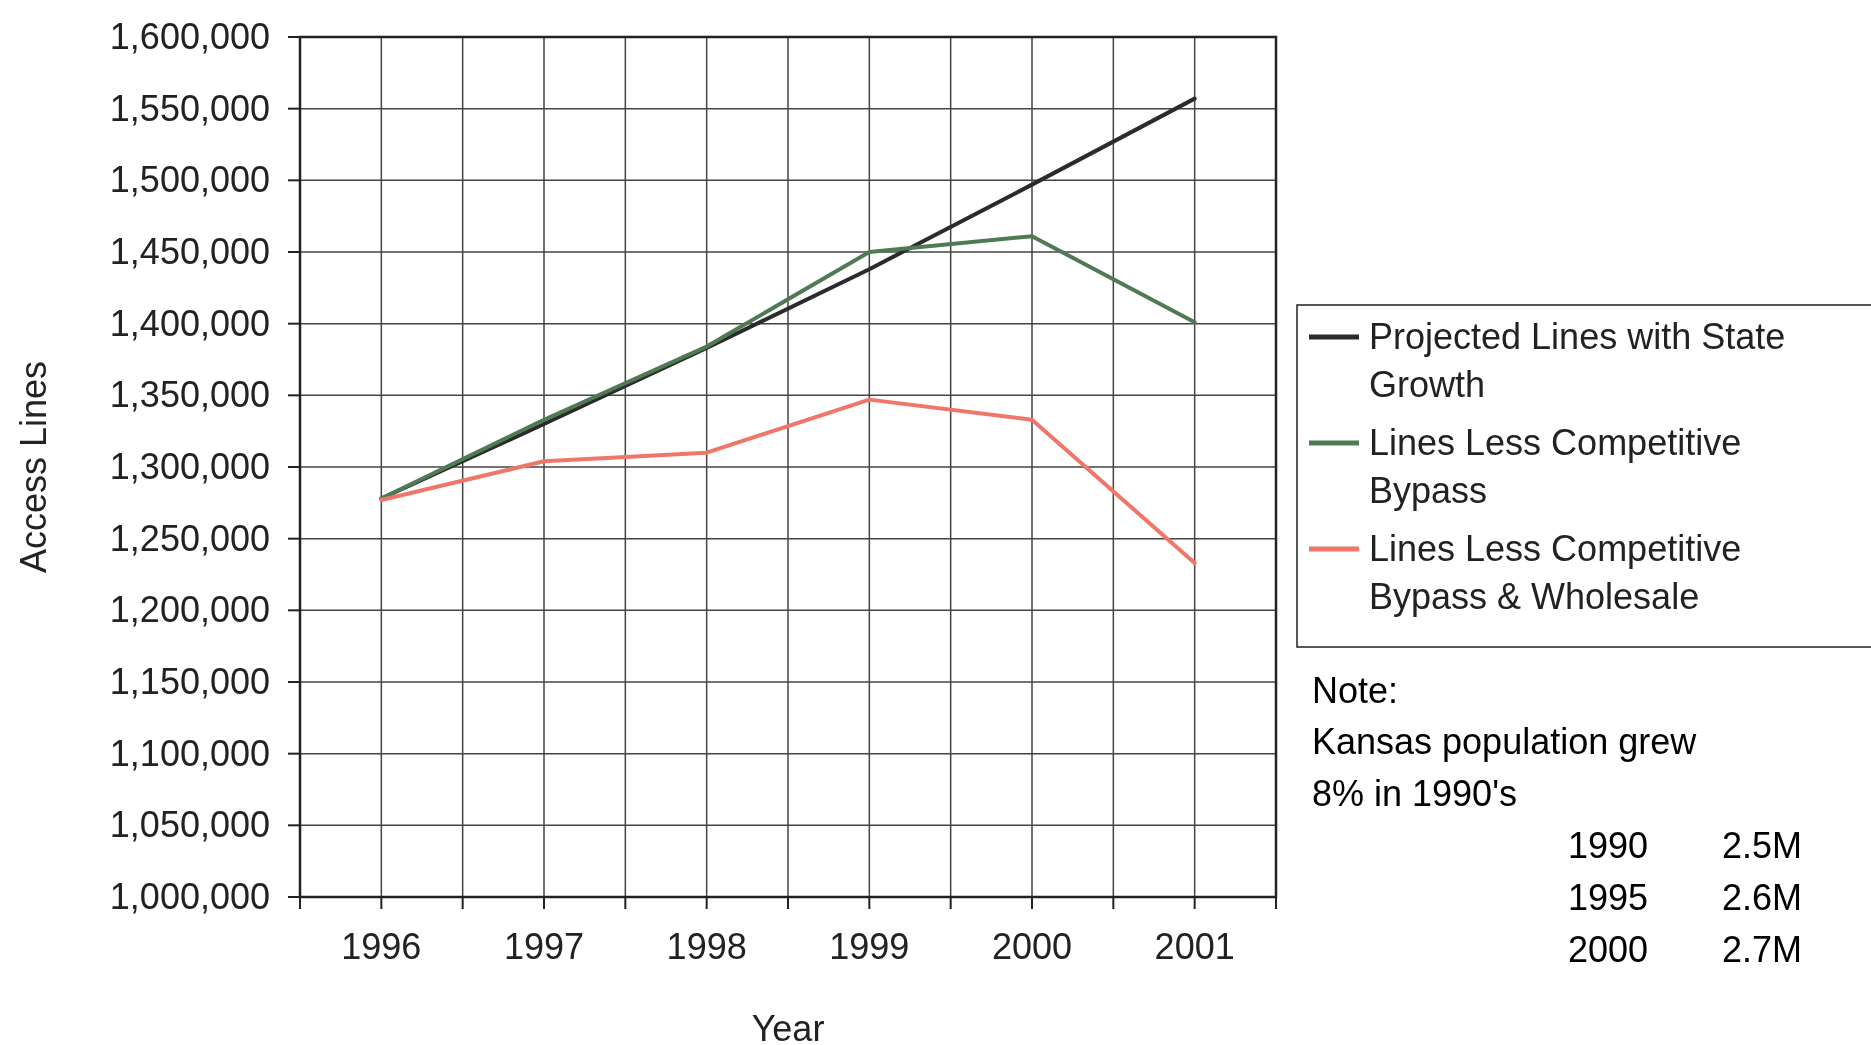 Image resolution: width=1871 pixels, height=1045 pixels. Describe the element at coordinates (544, 946) in the screenshot. I see `x-tick-label: 1997` at that location.